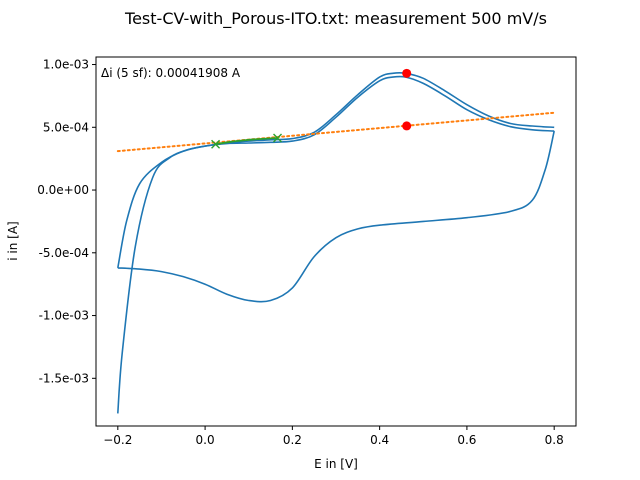 This screenshot has height=480, width=640. I want to click on x-tick-label: 0.6, so click(466, 440).